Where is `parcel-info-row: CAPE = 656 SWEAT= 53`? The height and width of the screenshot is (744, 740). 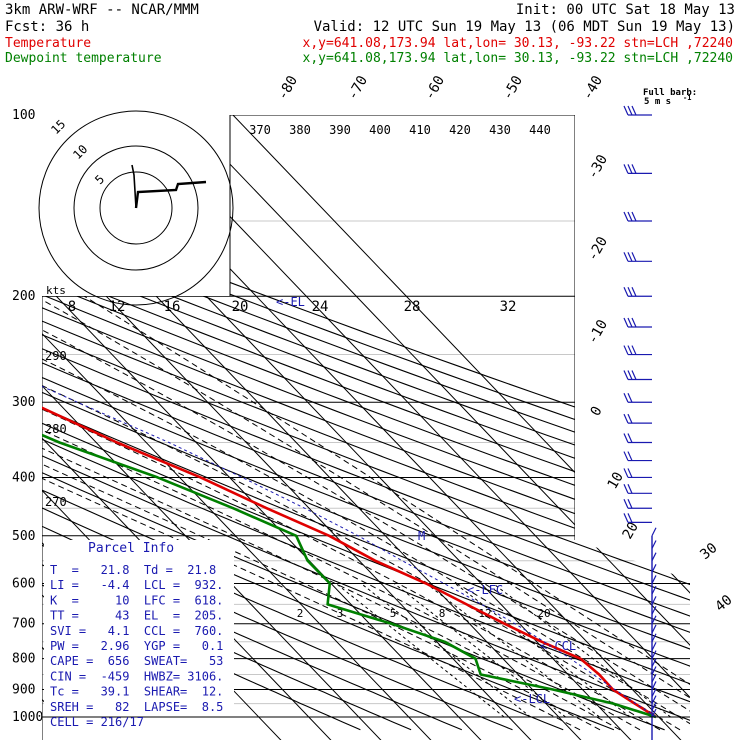 parcel-info-row: CAPE = 656 SWEAT= 53 is located at coordinates (136, 661).